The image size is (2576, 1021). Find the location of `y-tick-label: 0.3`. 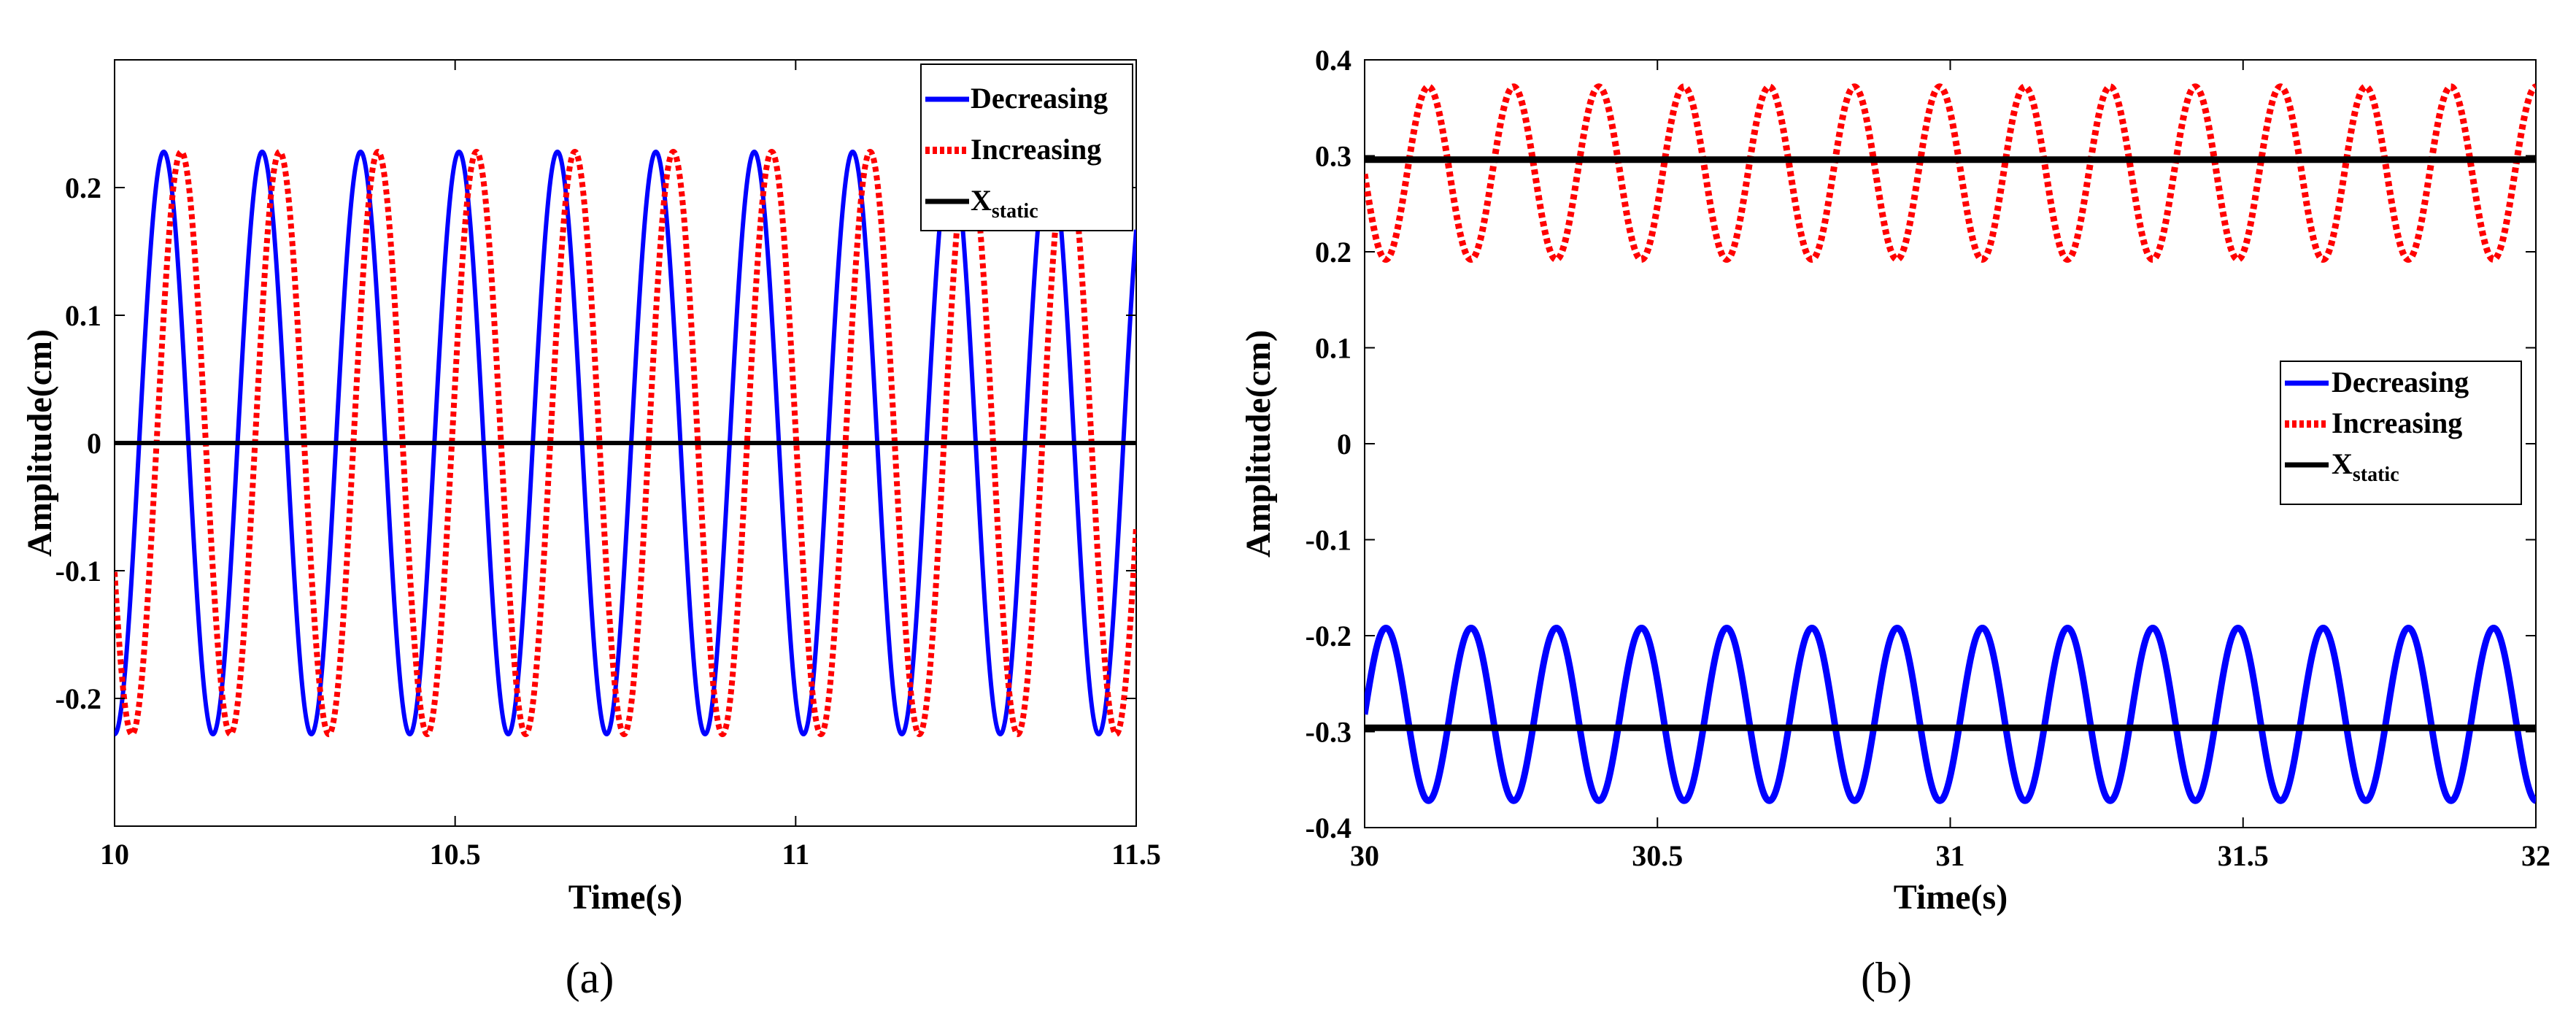

y-tick-label: 0.3 is located at coordinates (1333, 156).